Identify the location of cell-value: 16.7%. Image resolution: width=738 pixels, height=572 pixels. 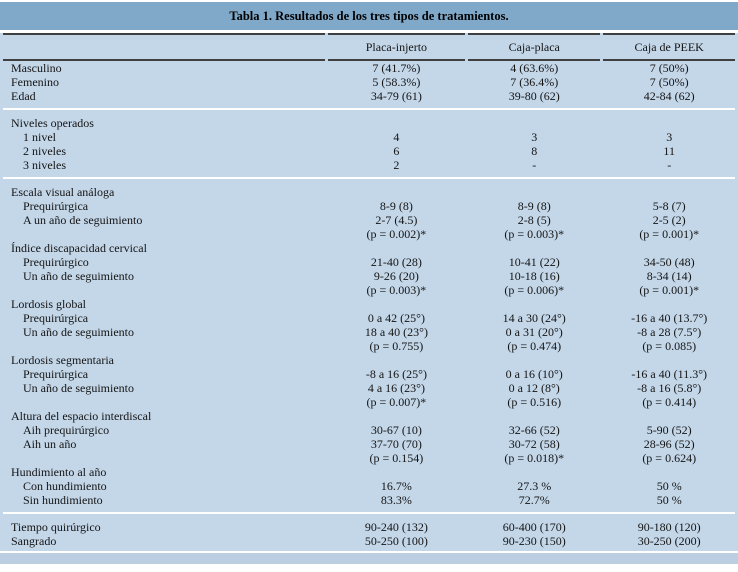
(396, 486).